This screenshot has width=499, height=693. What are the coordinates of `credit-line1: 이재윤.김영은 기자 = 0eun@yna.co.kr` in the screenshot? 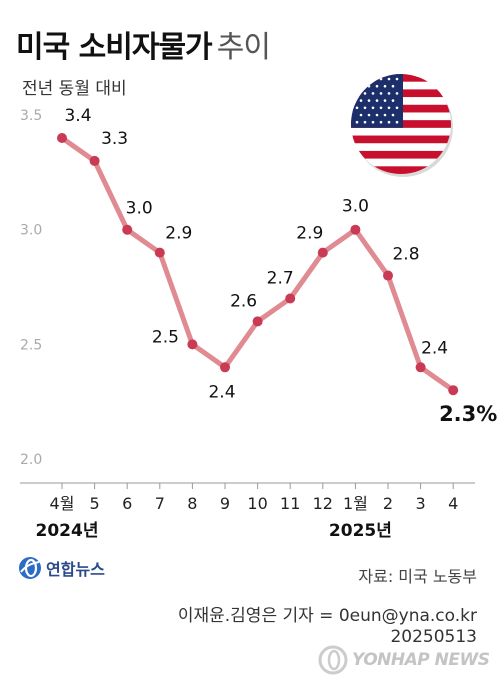 It's located at (327, 616).